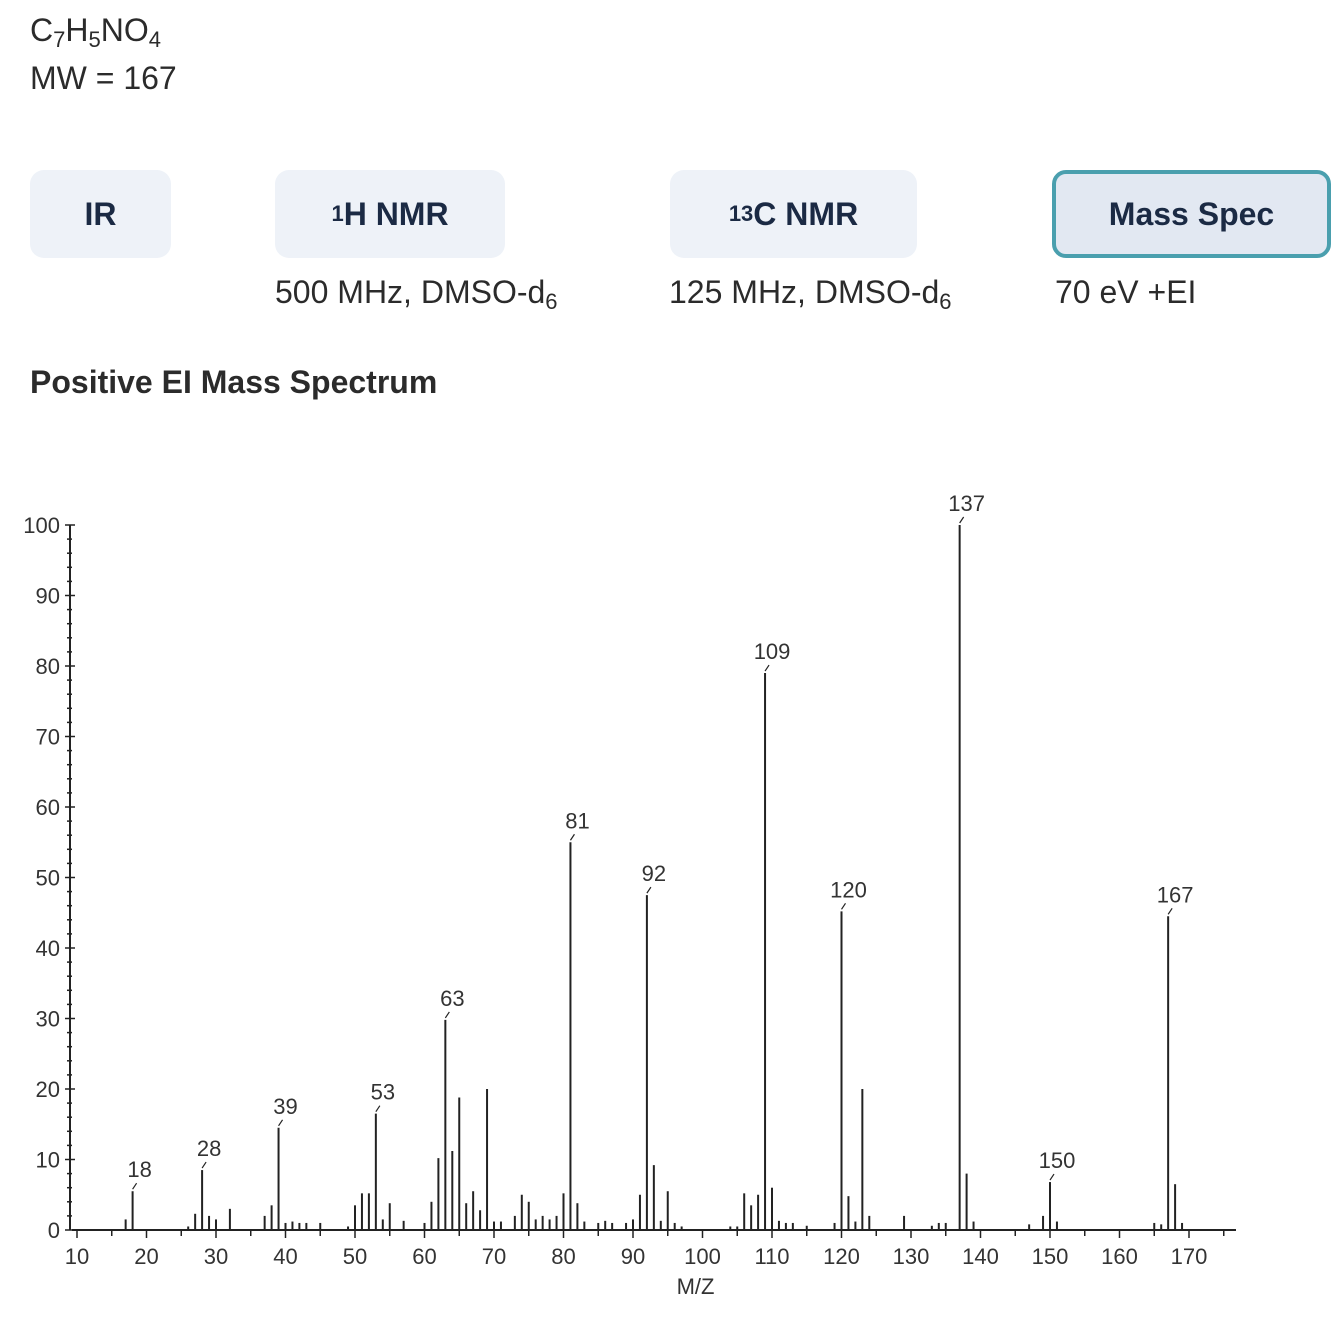 The height and width of the screenshot is (1341, 1331). What do you see at coordinates (54, 1230) in the screenshot?
I see `y-tick-label: 0` at bounding box center [54, 1230].